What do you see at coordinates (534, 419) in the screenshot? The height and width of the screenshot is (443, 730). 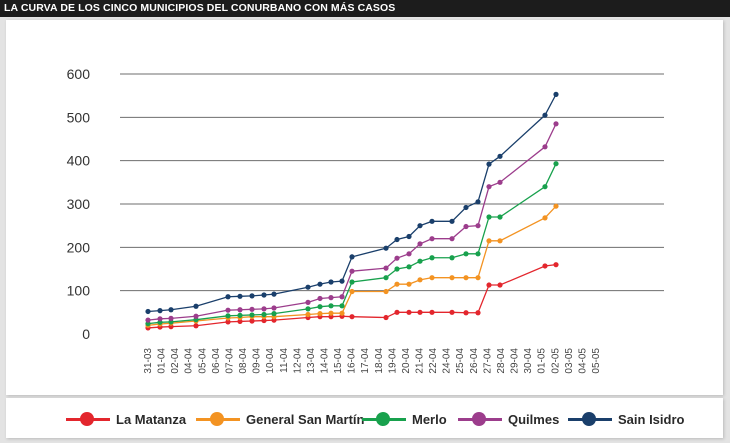 I see `legend-label: Quilmes` at bounding box center [534, 419].